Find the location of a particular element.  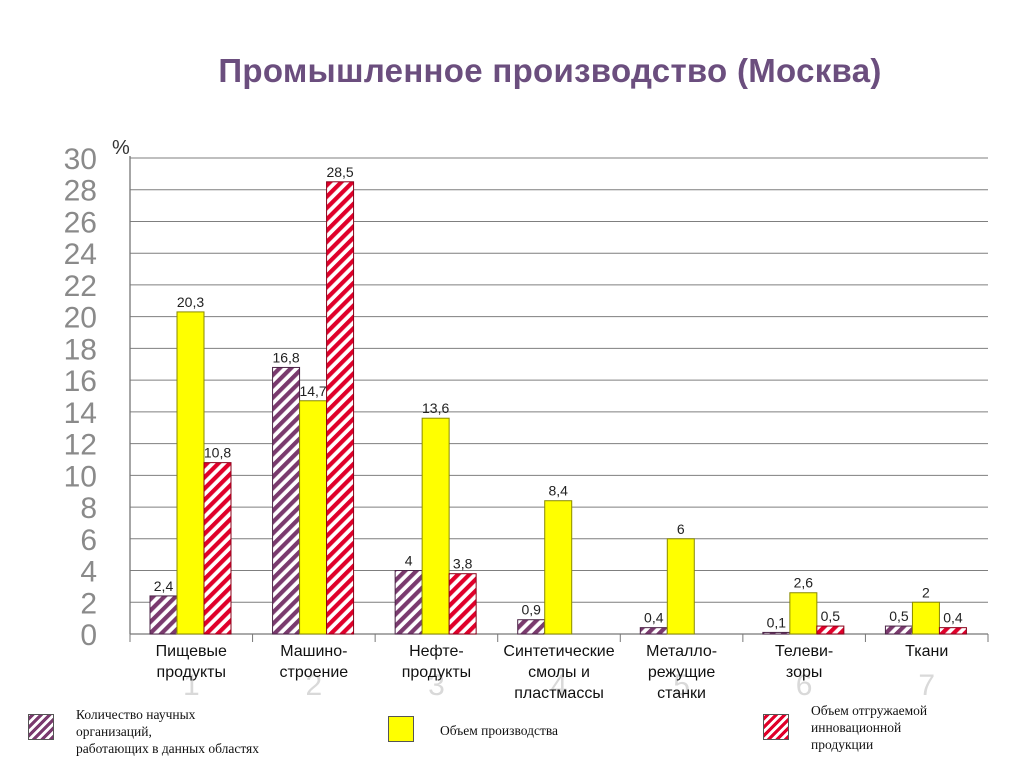

category-number: 1 is located at coordinates (191, 685).